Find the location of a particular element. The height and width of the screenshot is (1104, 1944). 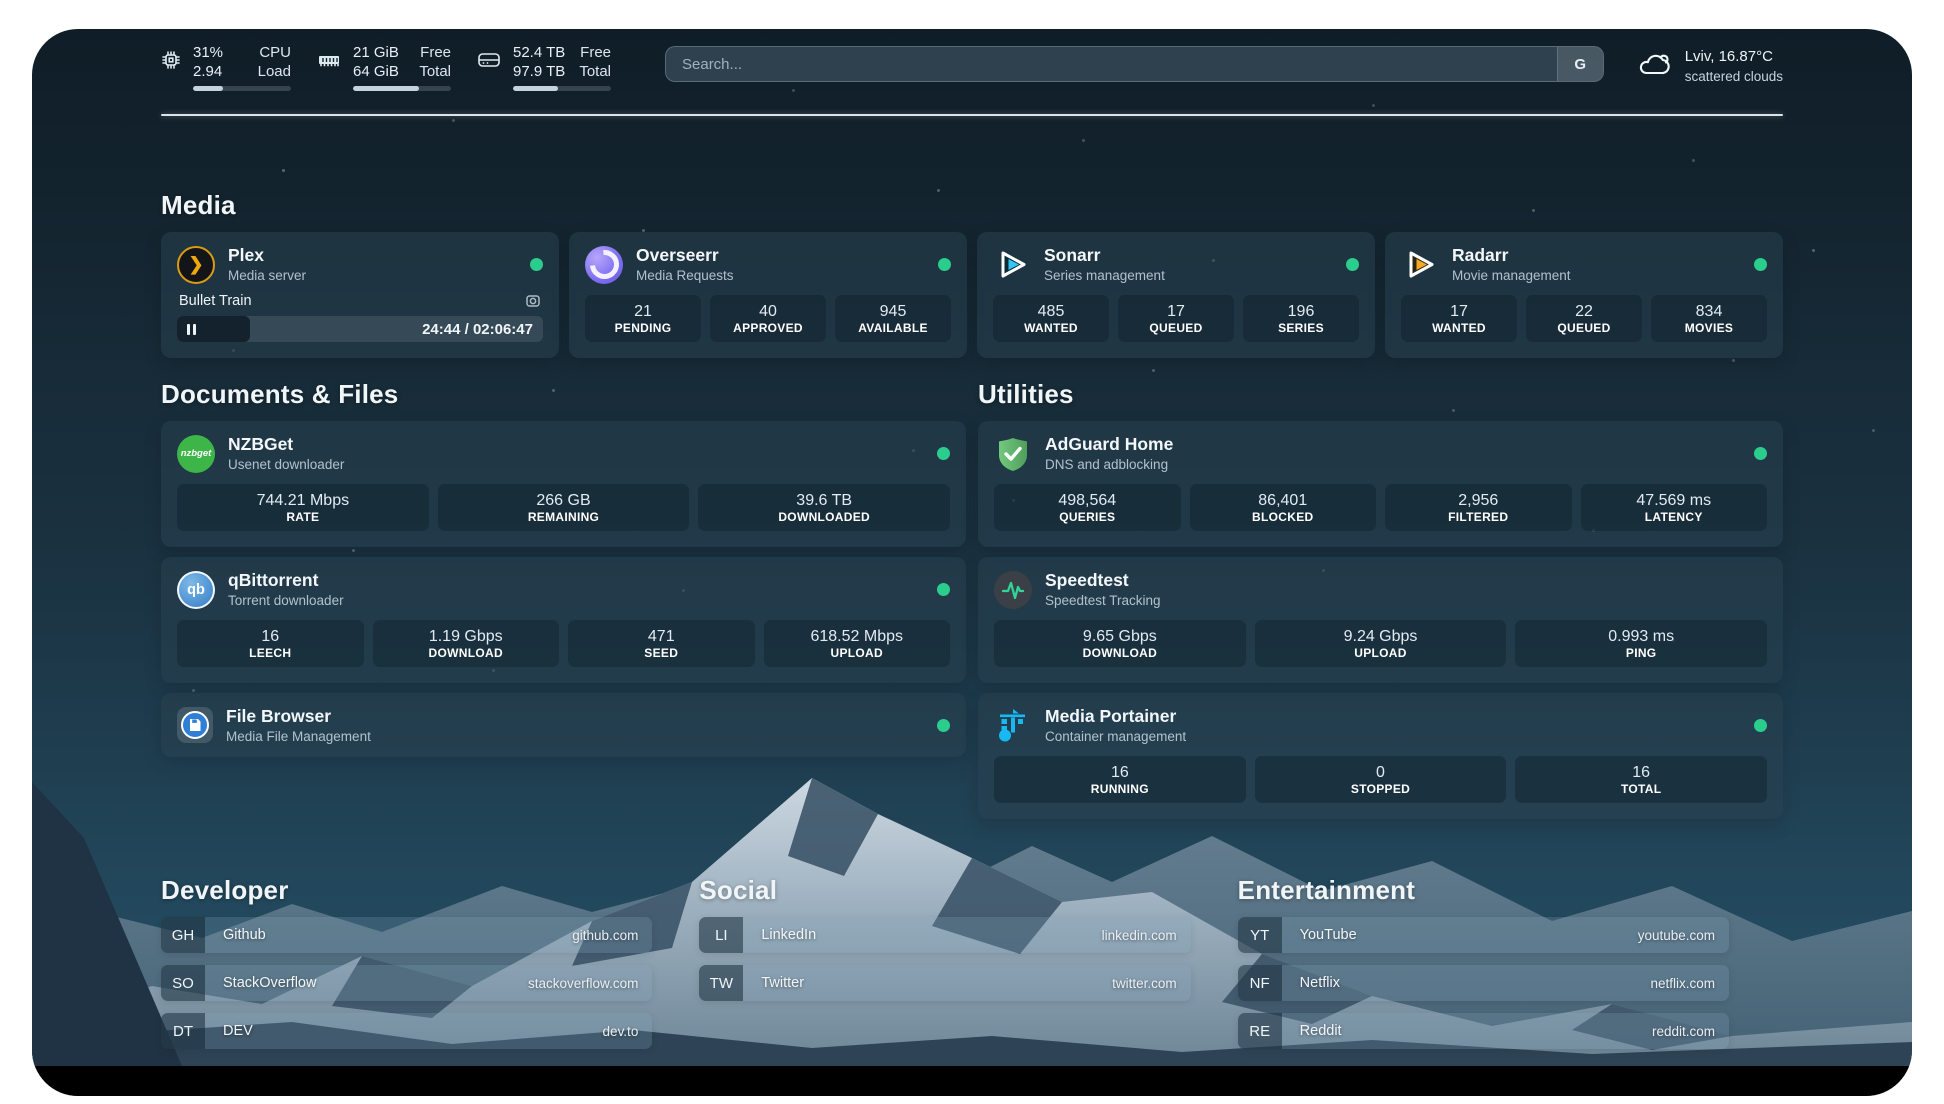

search-input is located at coordinates (1111, 64).